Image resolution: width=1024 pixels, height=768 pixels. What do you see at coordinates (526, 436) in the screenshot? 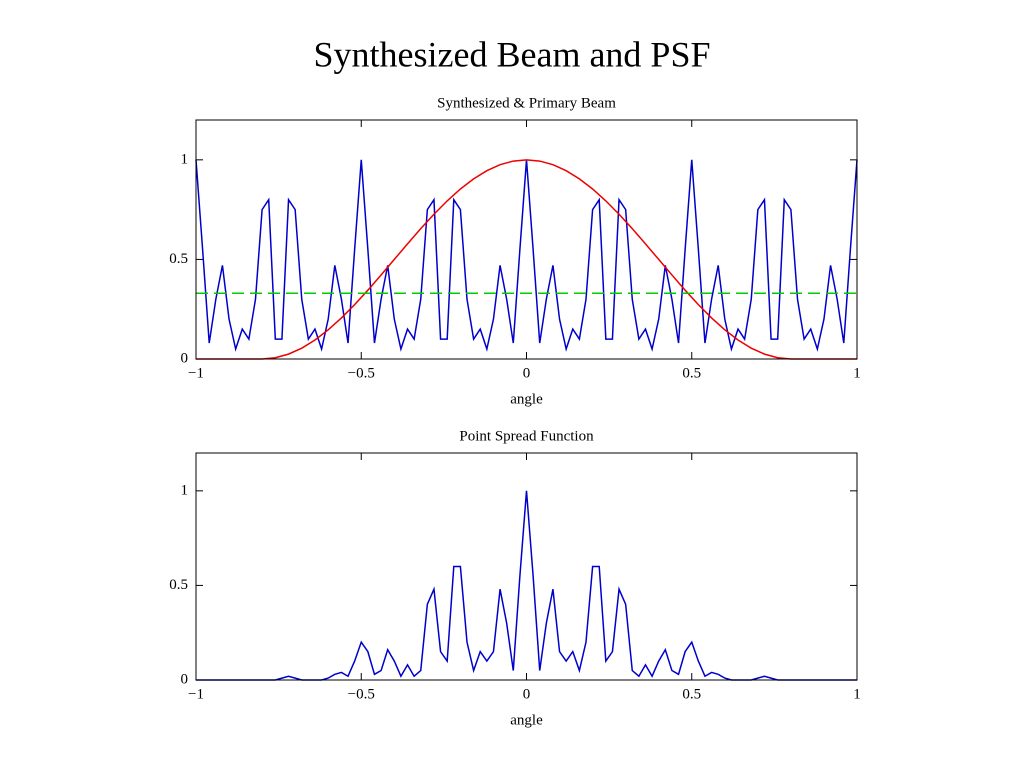
I see `chart-title: Point Spread Function` at bounding box center [526, 436].